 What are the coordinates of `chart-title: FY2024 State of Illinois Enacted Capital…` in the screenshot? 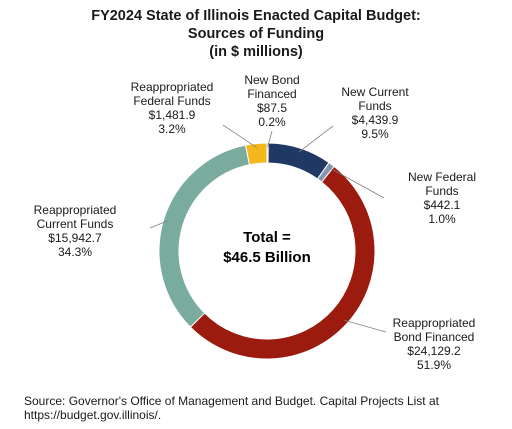 It's located at (256, 16).